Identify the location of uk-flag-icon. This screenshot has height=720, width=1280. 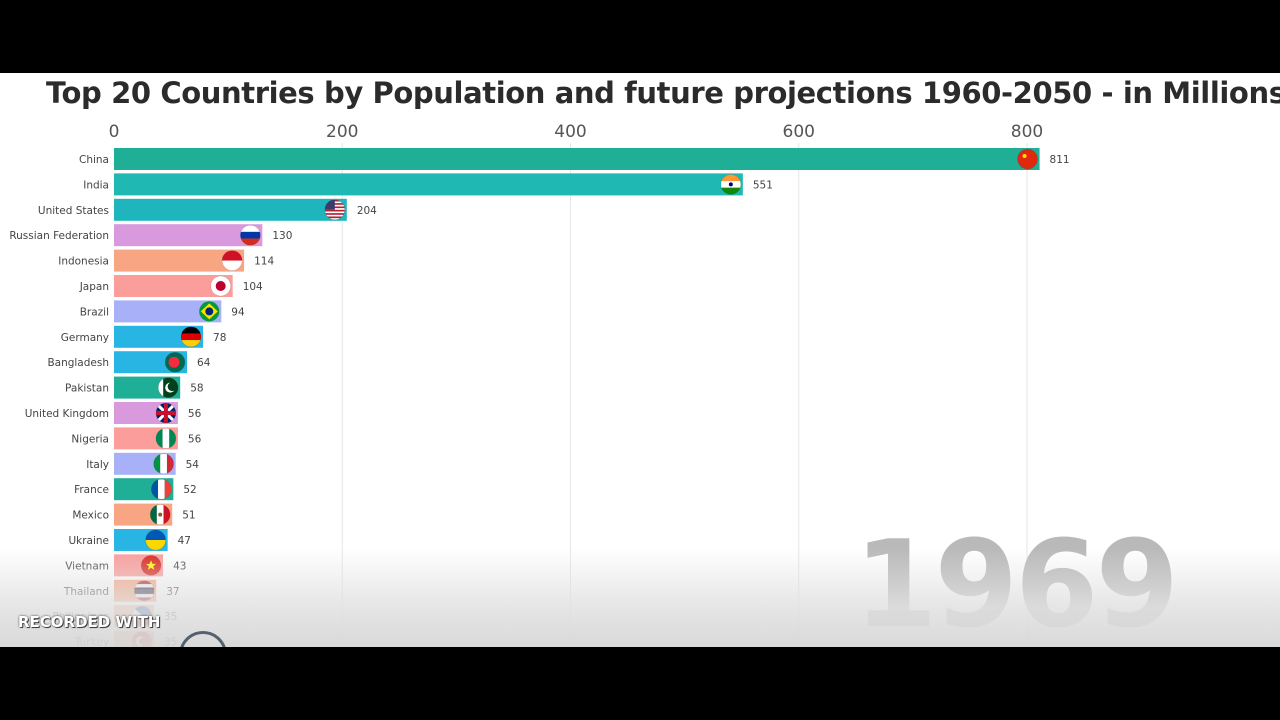
(165, 413).